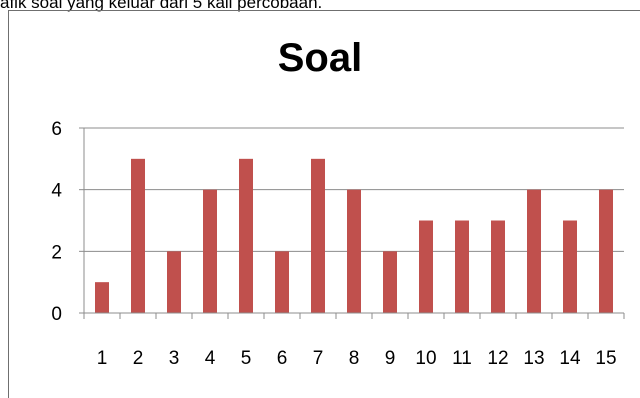 This screenshot has width=640, height=398. What do you see at coordinates (56, 314) in the screenshot?
I see `y-tick-label: 0` at bounding box center [56, 314].